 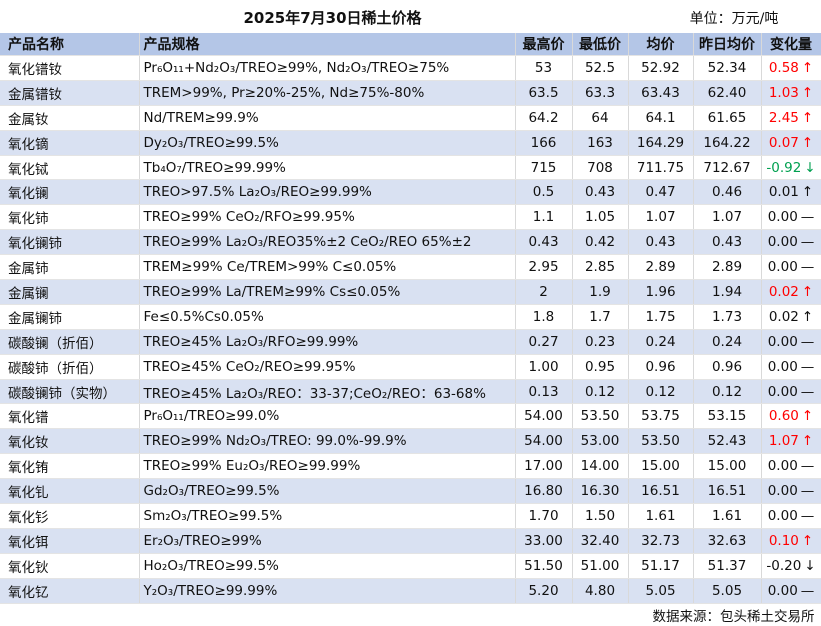 What do you see at coordinates (70, 392) in the screenshot?
I see `product-name: 碳酸镧铈（实物）` at bounding box center [70, 392].